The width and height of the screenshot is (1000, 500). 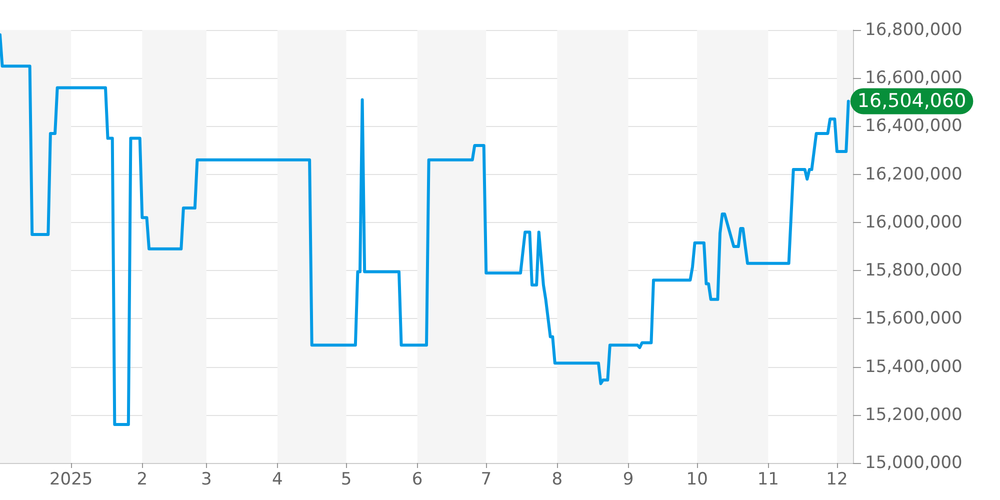 I want to click on x-tick-label: 6, so click(x=417, y=480).